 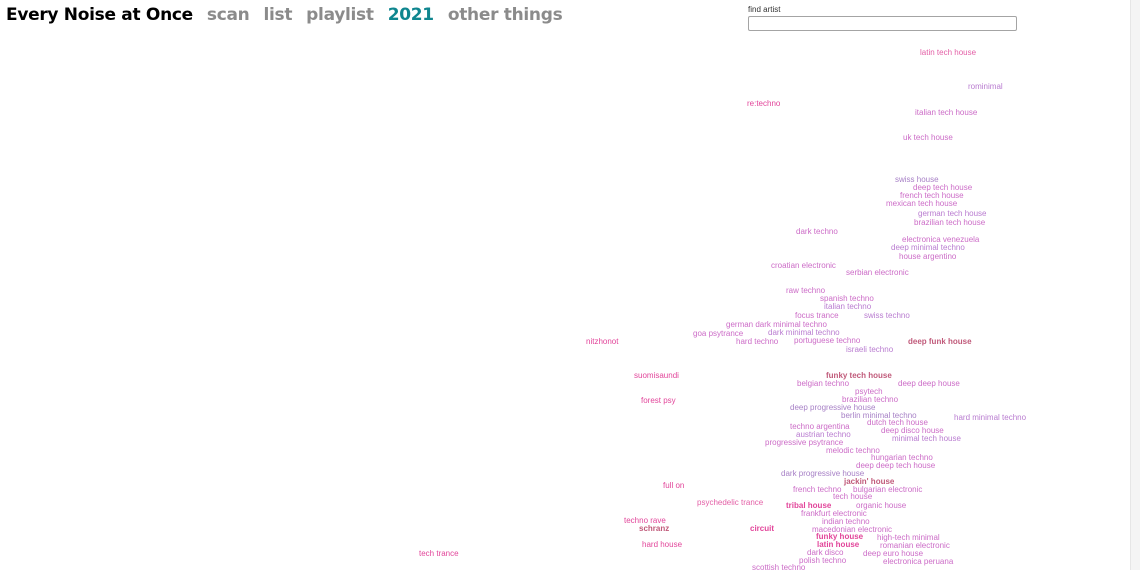 I want to click on genre-label: latin house, so click(x=838, y=544).